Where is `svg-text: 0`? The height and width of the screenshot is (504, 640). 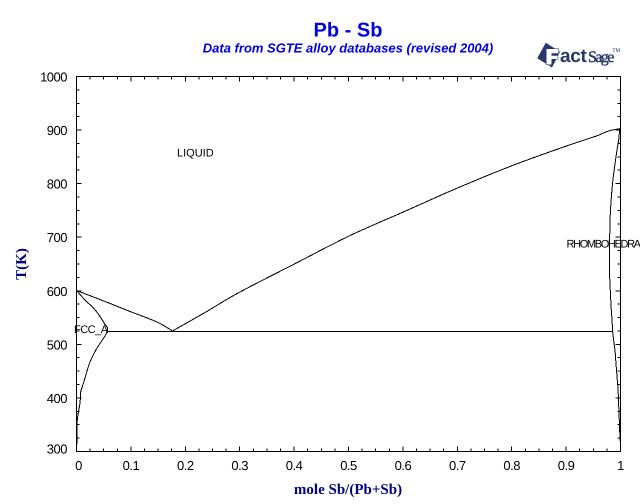 svg-text: 0 is located at coordinates (78, 465).